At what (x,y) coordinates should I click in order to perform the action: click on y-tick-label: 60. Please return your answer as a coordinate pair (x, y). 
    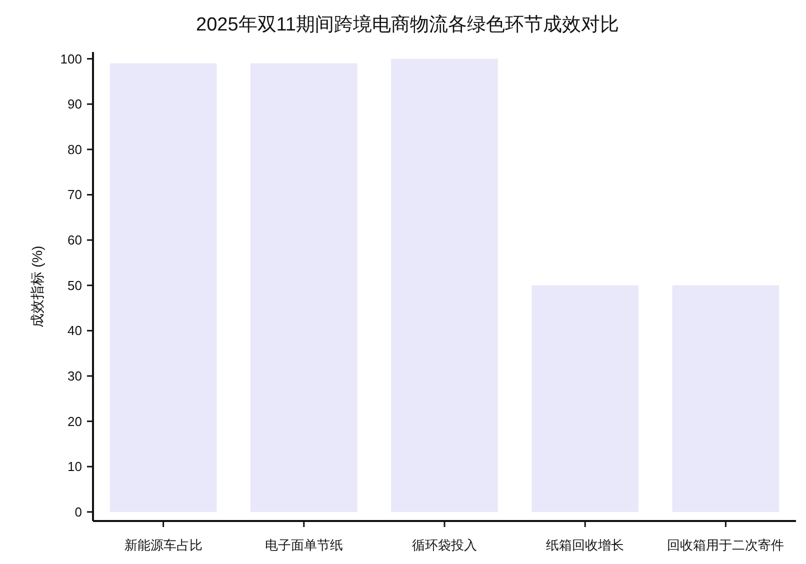
    Looking at the image, I should click on (75, 240).